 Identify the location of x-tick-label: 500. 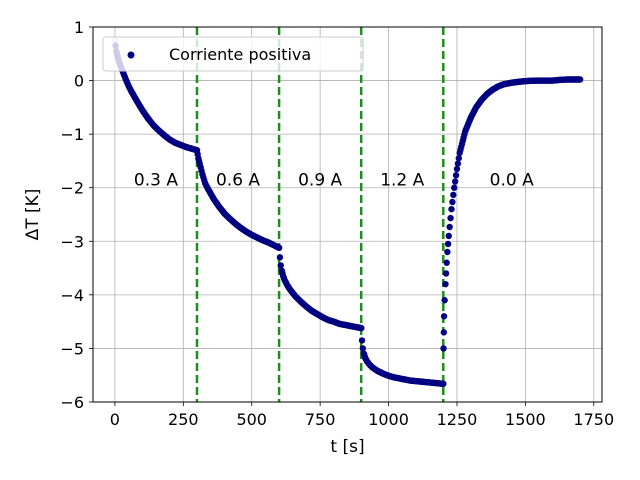
(251, 419).